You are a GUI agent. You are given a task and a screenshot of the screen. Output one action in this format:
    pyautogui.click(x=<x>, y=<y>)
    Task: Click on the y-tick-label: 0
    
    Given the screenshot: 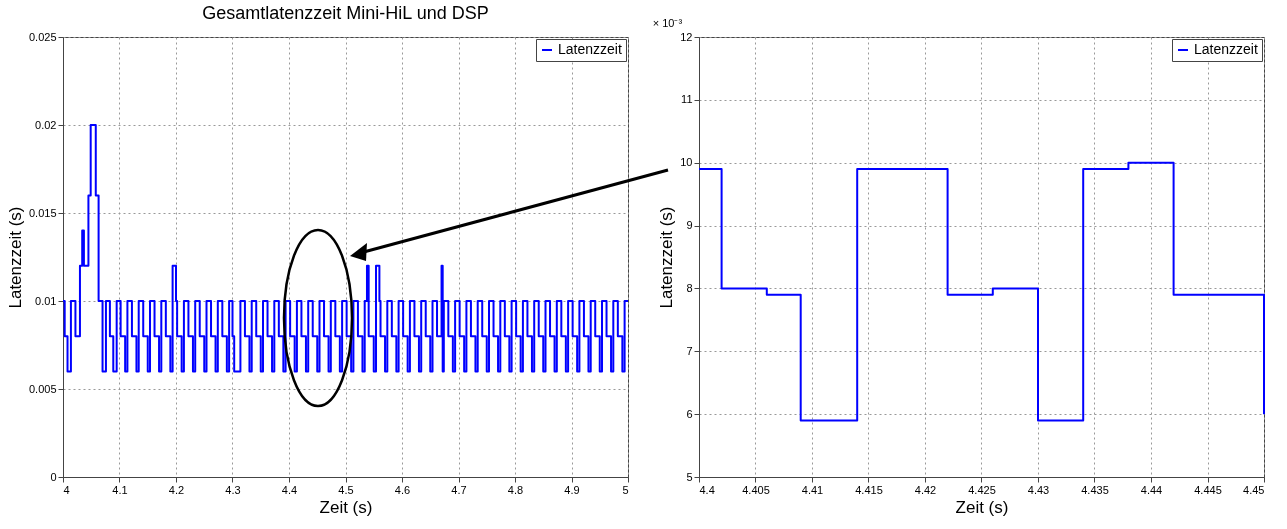 What is the action you would take?
    pyautogui.click(x=53, y=476)
    